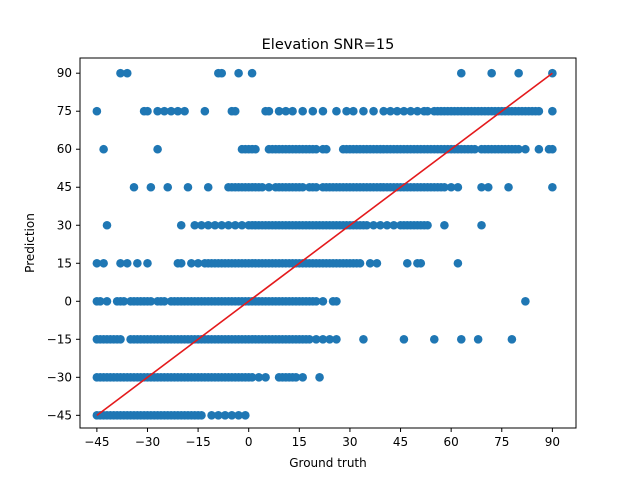 This screenshot has width=640, height=480. What do you see at coordinates (64, 73) in the screenshot?
I see `y-tick-label: 90` at bounding box center [64, 73].